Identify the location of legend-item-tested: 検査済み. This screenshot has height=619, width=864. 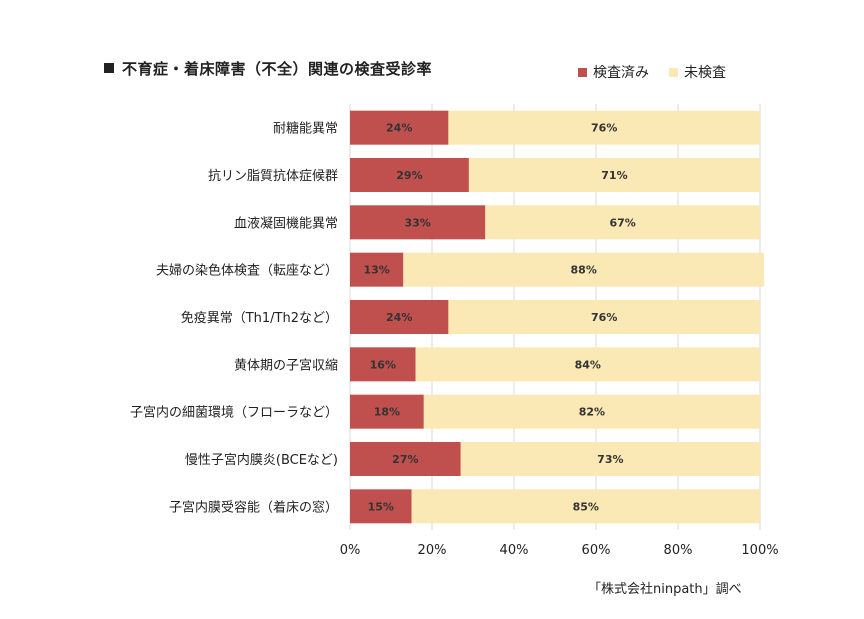
(613, 72).